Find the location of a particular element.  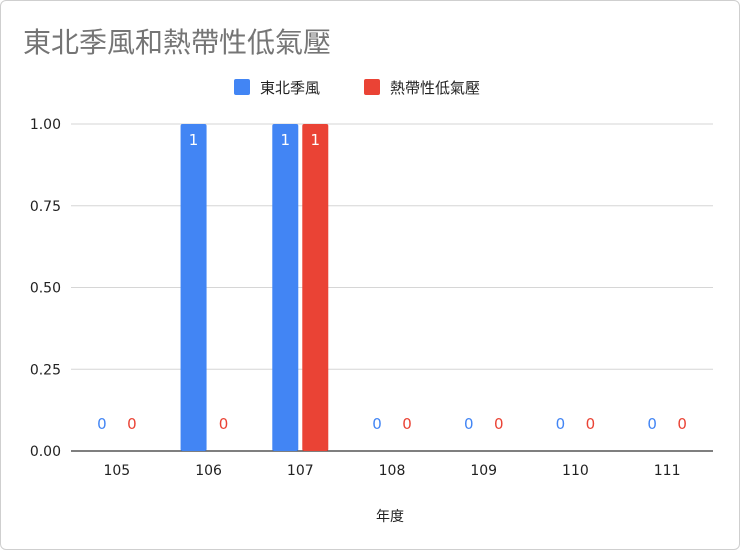

y-tick-label: 0.25 is located at coordinates (45, 370).